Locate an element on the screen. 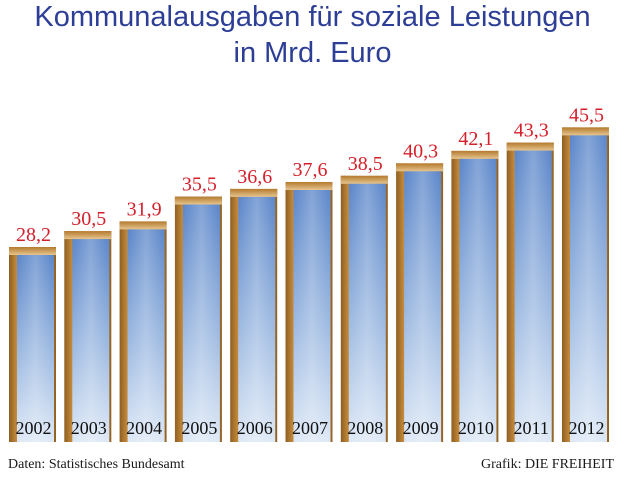 The width and height of the screenshot is (625, 480). value-label: 45,5 is located at coordinates (586, 115).